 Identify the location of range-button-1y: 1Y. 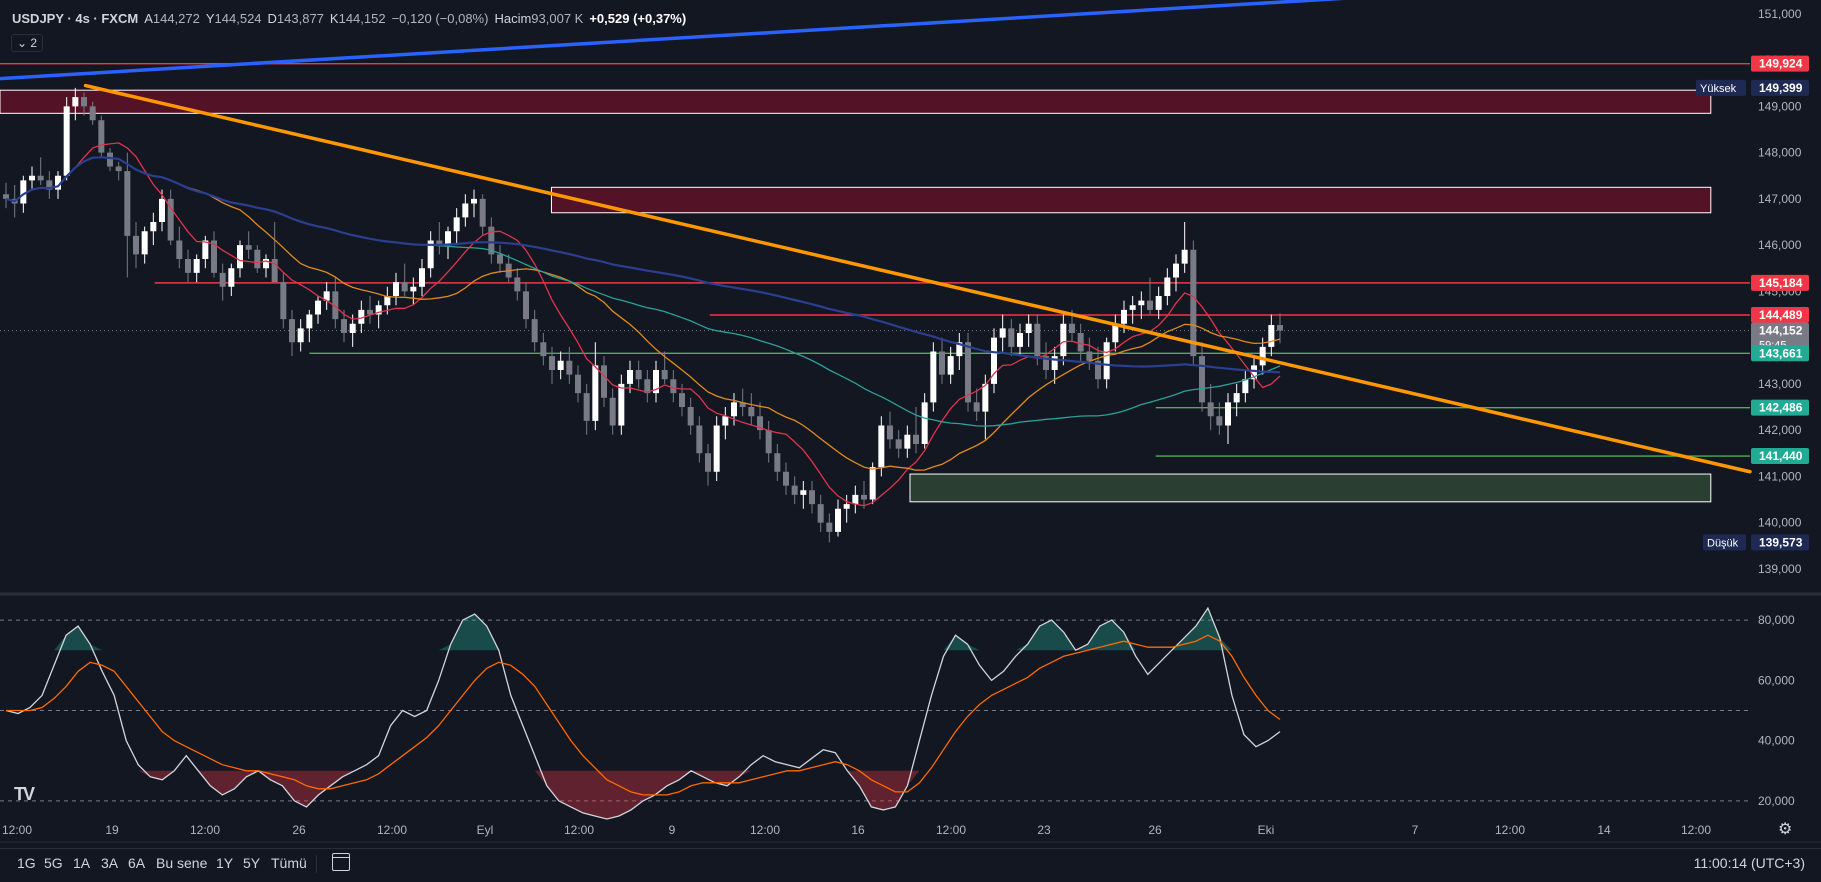
(225, 863).